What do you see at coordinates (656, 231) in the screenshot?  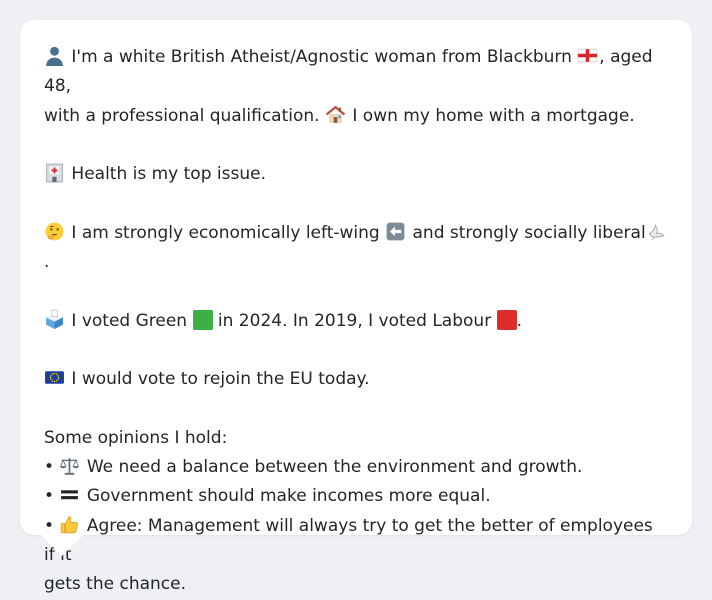 I see `dove-icon` at bounding box center [656, 231].